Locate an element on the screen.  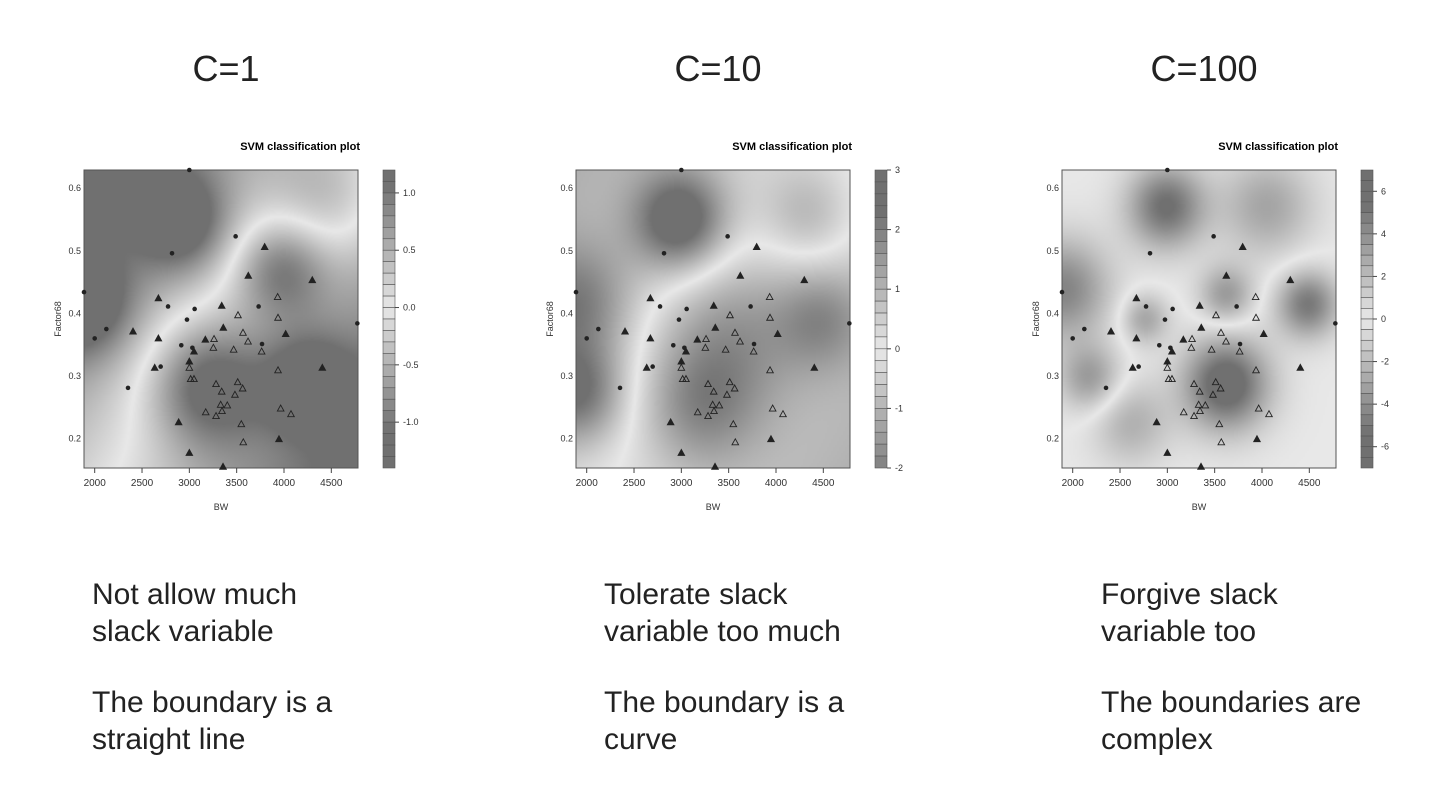
colorbar-tick-label: 0.0 is located at coordinates (409, 308).